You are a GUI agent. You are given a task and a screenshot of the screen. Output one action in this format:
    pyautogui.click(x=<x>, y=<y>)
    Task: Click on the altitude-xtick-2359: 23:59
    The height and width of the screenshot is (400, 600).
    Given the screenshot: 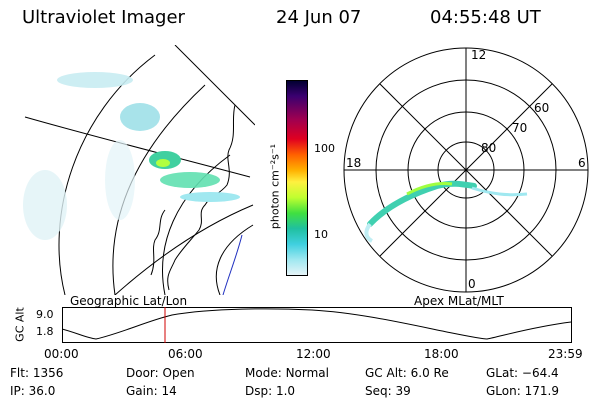 What is the action you would take?
    pyautogui.click(x=565, y=354)
    